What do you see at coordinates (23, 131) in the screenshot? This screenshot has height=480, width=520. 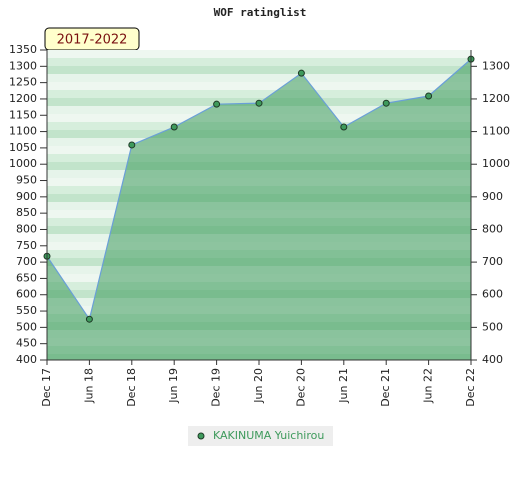 I see `y-tick-label: 1100` at bounding box center [23, 131].